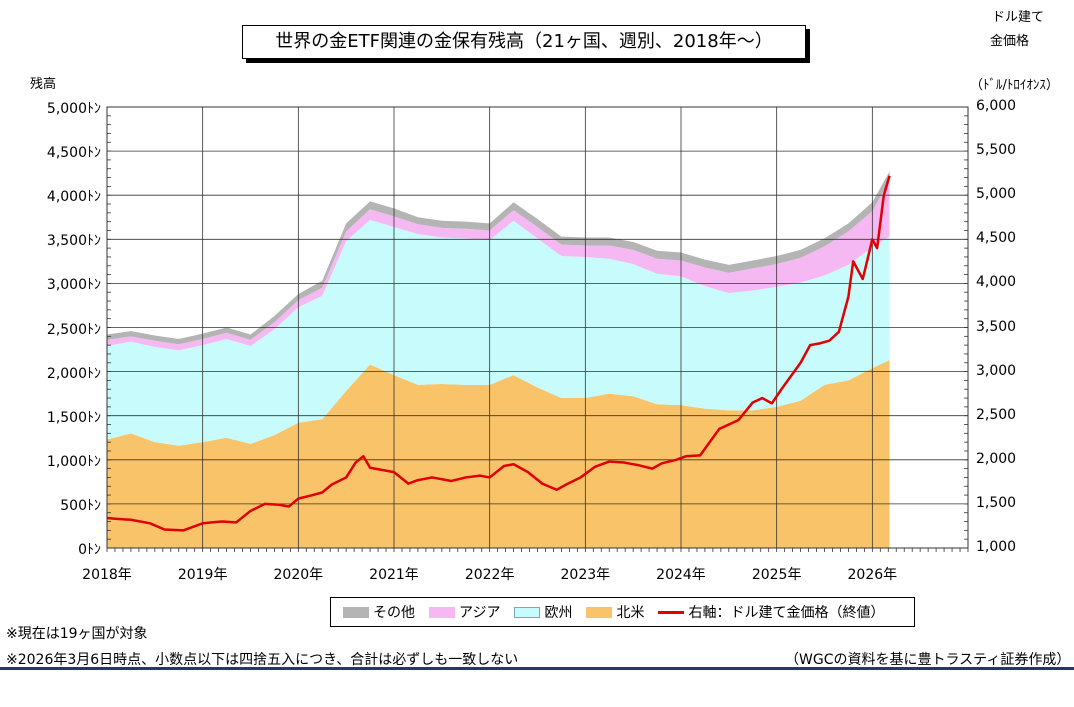 This screenshot has height=707, width=1074. I want to click on right-axis-label-2: 金価格, so click(1010, 41).